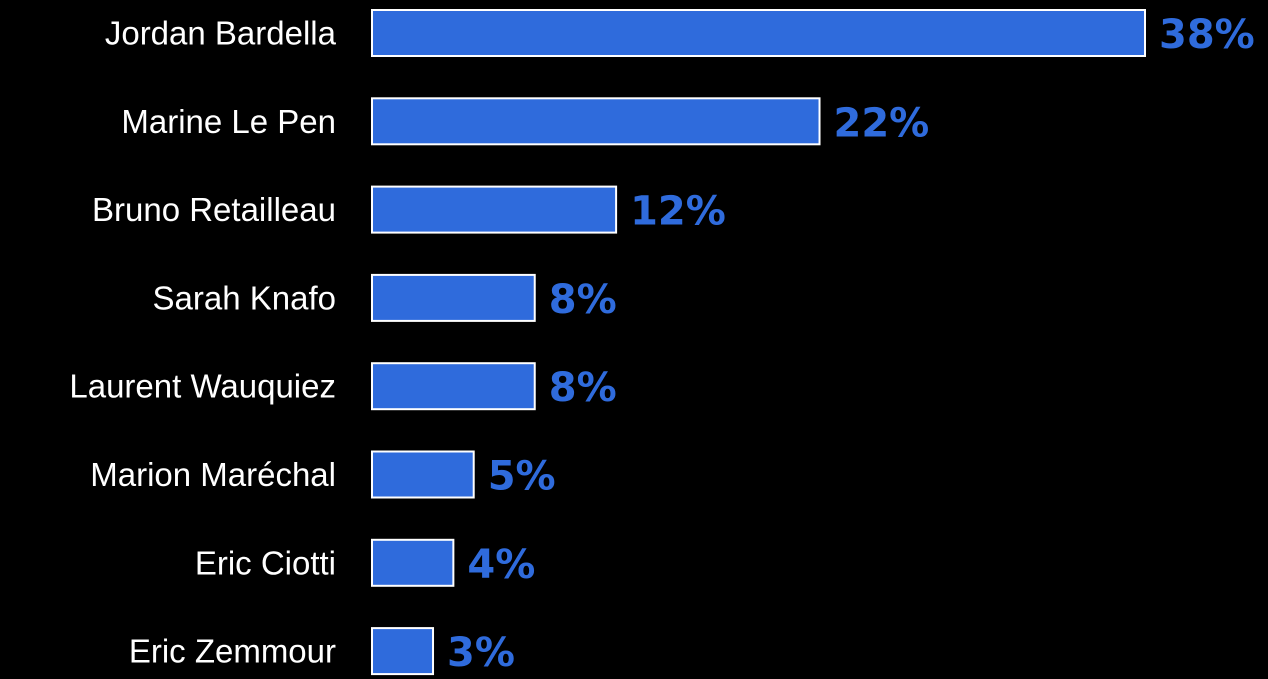  I want to click on value-label: 22%, so click(882, 123).